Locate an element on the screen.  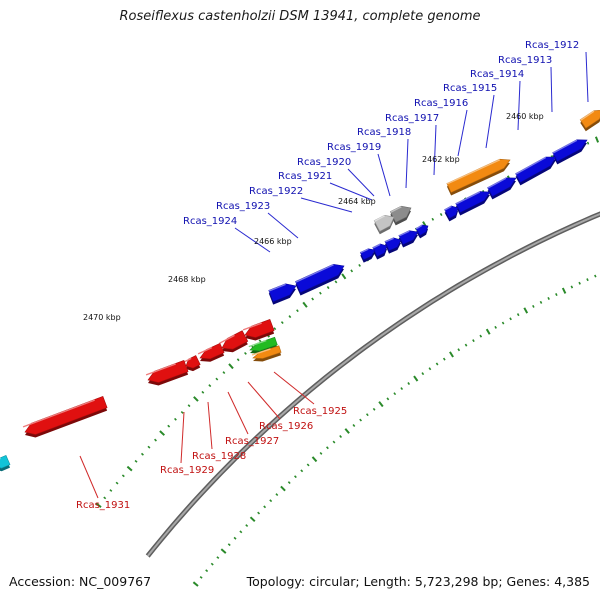
forward-gene-label: Rcas_1924 is located at coordinates (210, 221).